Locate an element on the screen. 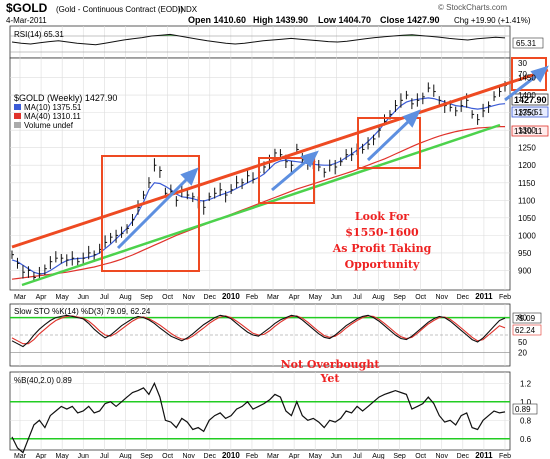  ma10-swatch is located at coordinates (17, 107).